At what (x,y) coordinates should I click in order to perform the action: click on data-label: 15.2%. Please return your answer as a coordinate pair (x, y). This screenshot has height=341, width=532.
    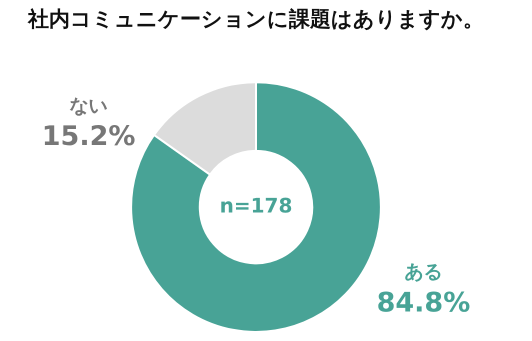
    Looking at the image, I should click on (89, 136).